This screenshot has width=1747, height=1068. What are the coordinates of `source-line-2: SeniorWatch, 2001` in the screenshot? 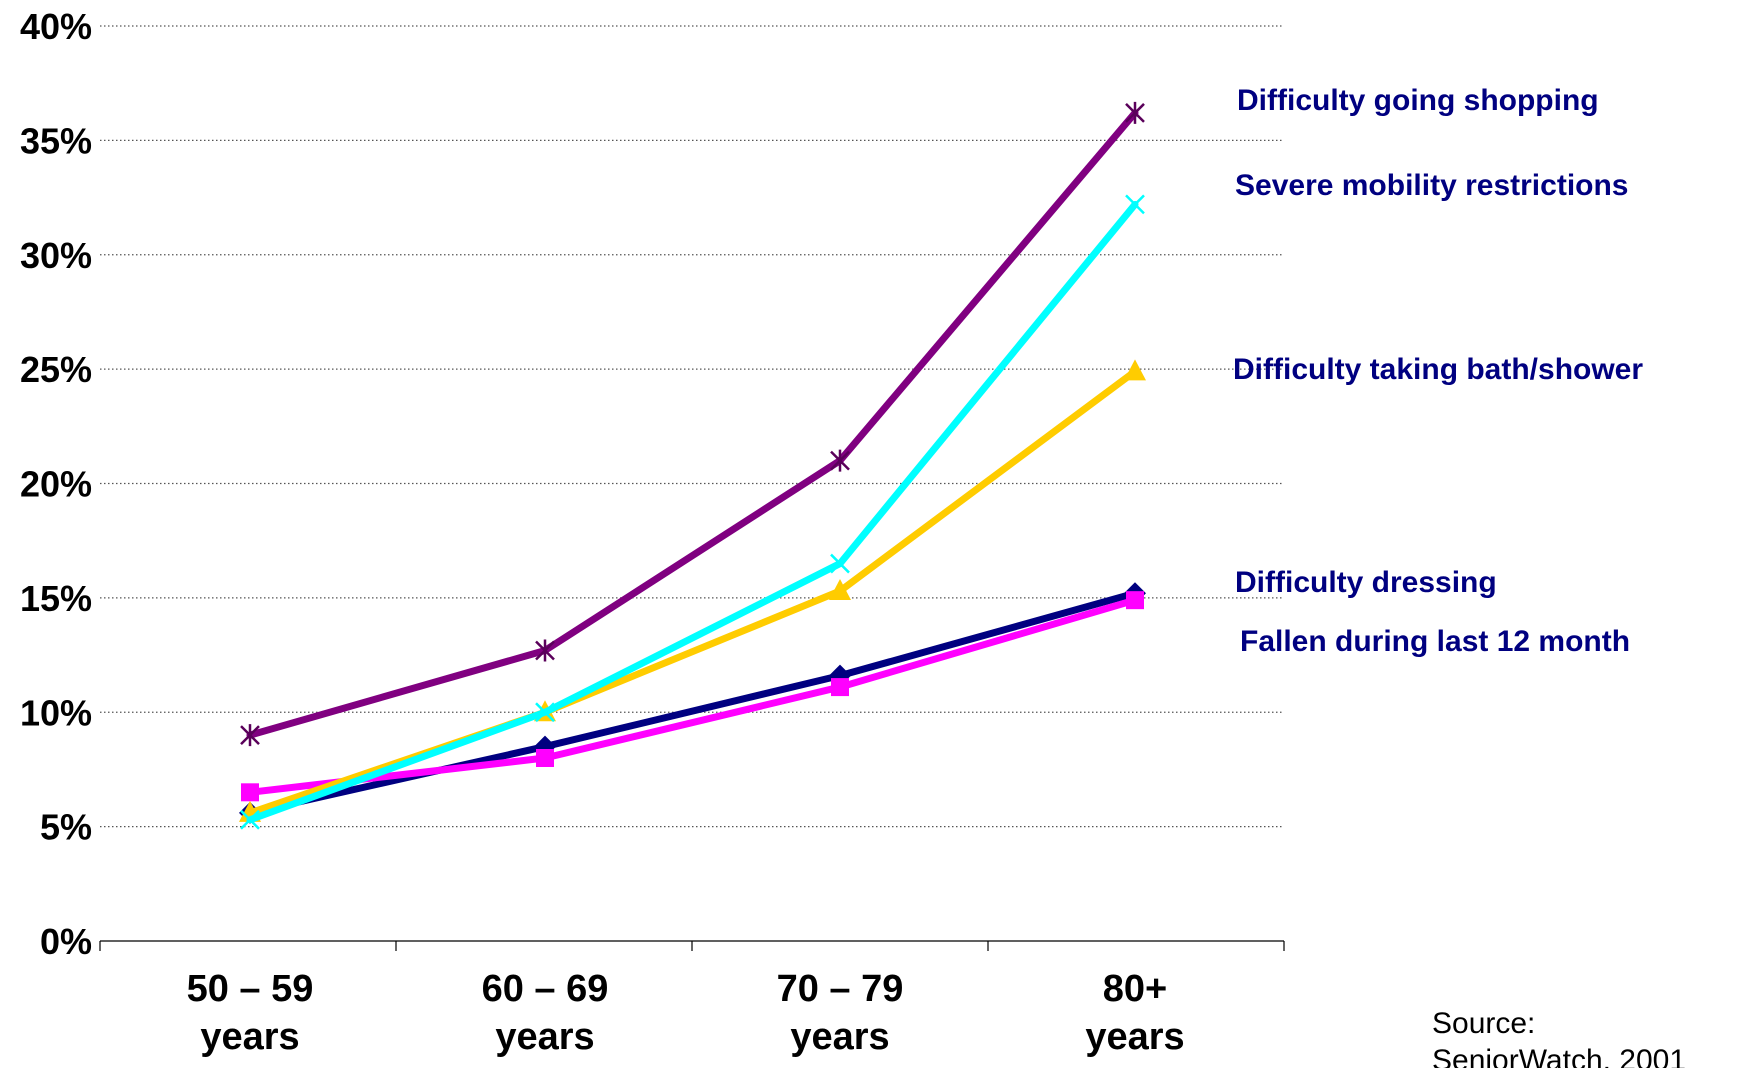 It's located at (1559, 1056).